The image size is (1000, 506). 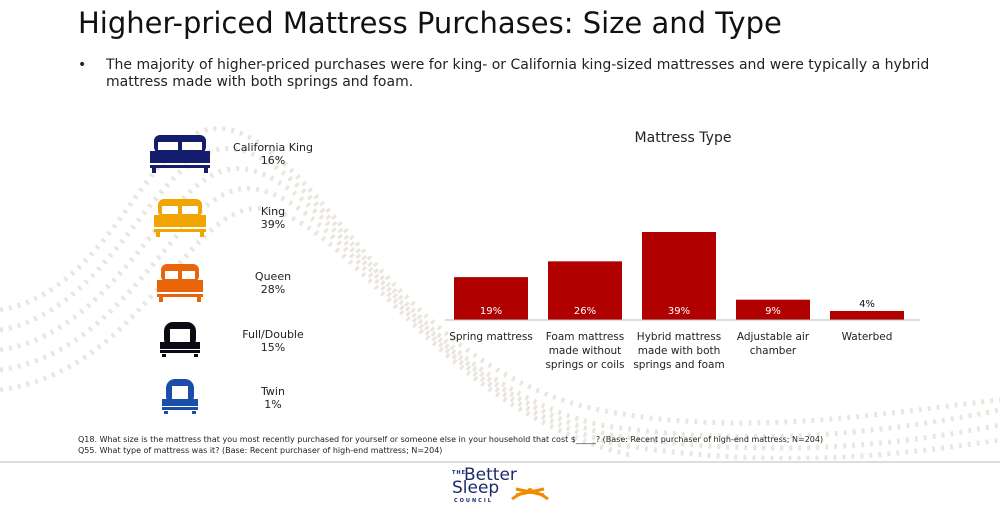 What do you see at coordinates (678, 365) in the screenshot?
I see `category-label: springs and foam` at bounding box center [678, 365].